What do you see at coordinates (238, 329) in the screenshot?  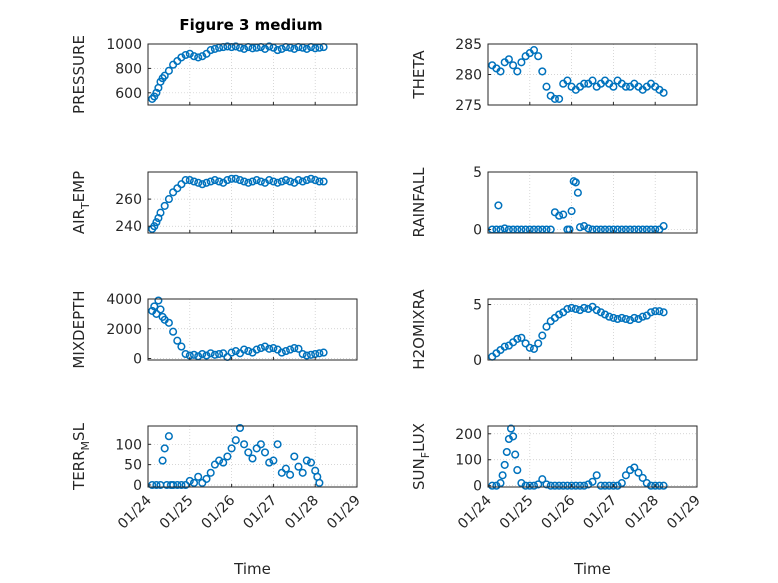 I see `markers-mixdepth` at bounding box center [238, 329].